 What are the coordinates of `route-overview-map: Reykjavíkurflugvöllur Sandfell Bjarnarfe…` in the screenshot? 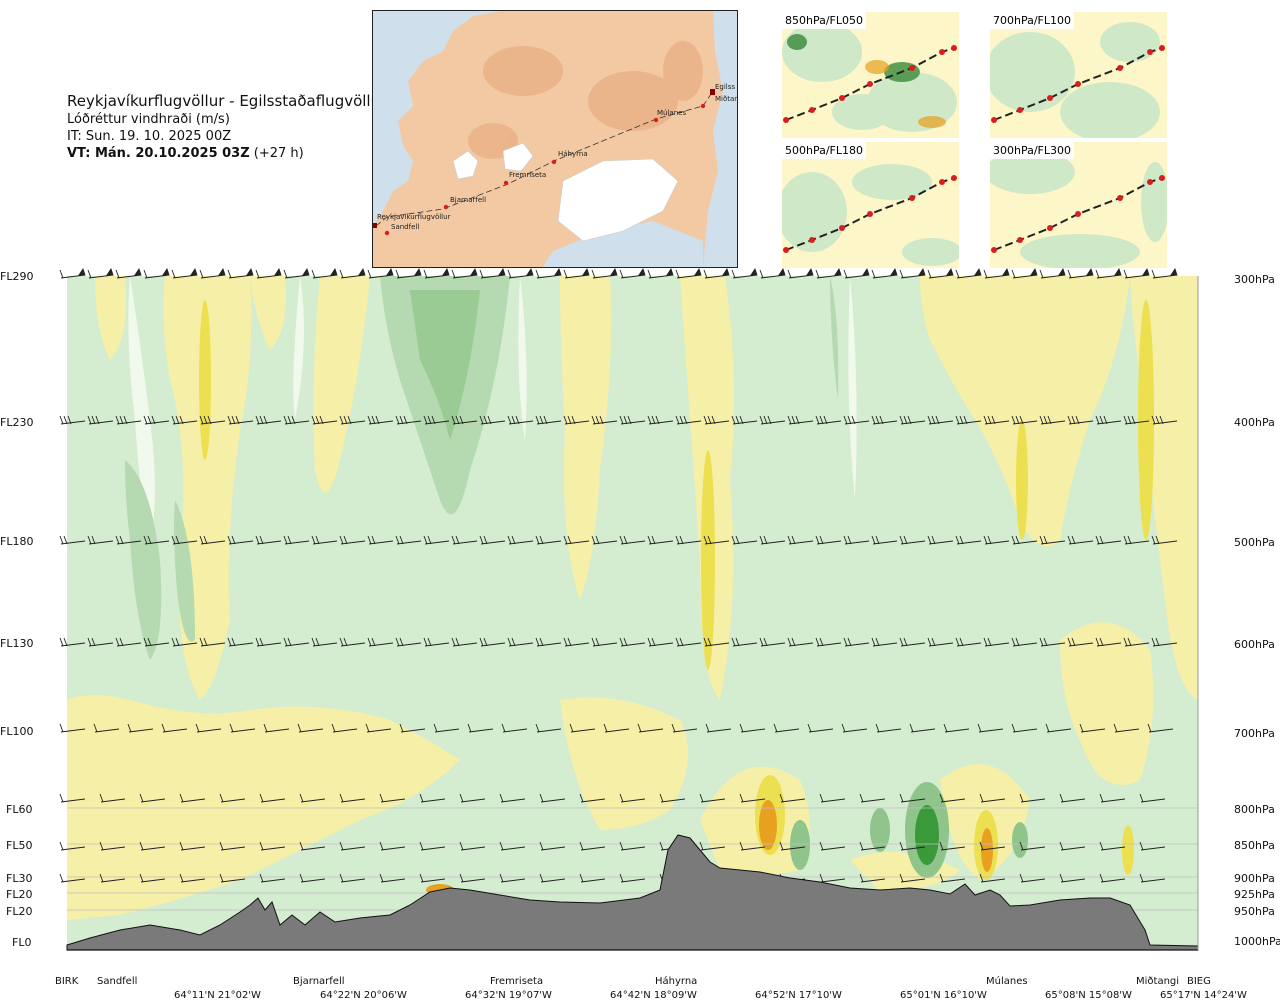 It's located at (555, 139).